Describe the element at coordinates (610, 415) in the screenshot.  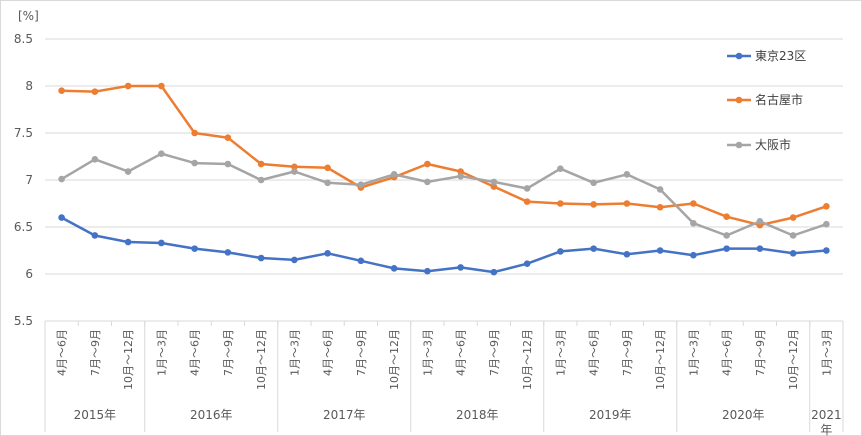
I see `year-group-label: 2019年` at that location.